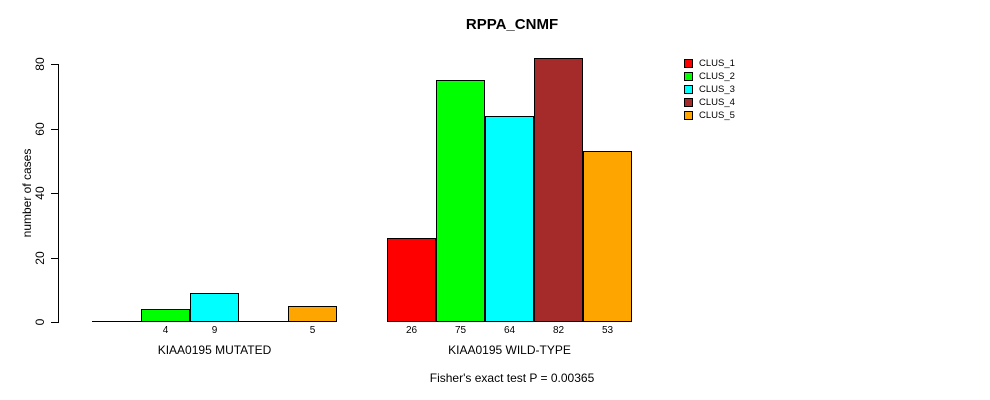 This screenshot has width=990, height=400. What do you see at coordinates (509, 330) in the screenshot?
I see `bar-value-label: 64` at bounding box center [509, 330].